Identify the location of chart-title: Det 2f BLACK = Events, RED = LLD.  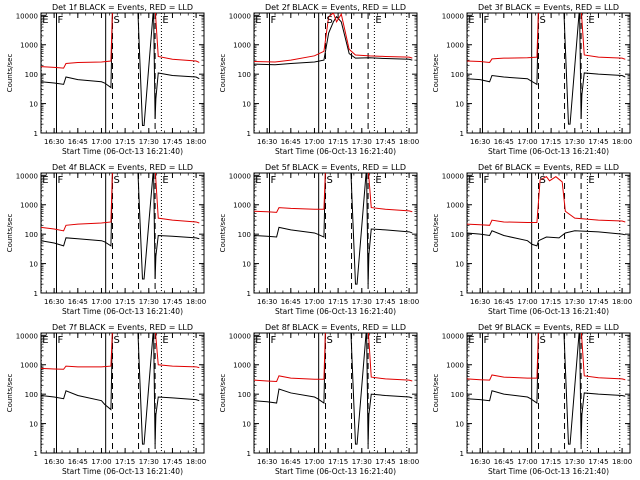
(335, 7).